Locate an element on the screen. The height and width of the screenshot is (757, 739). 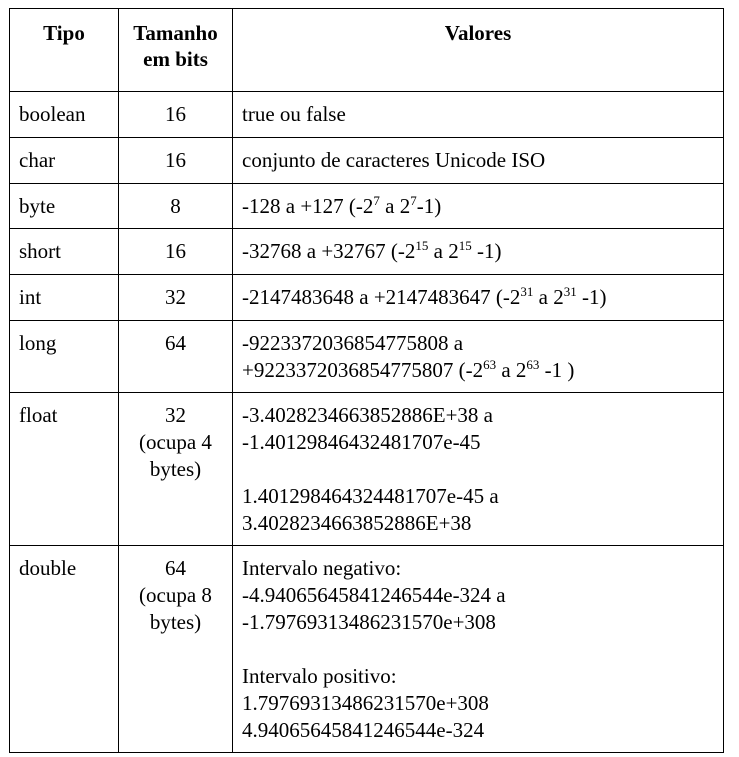
type-cell: char is located at coordinates (64, 160).